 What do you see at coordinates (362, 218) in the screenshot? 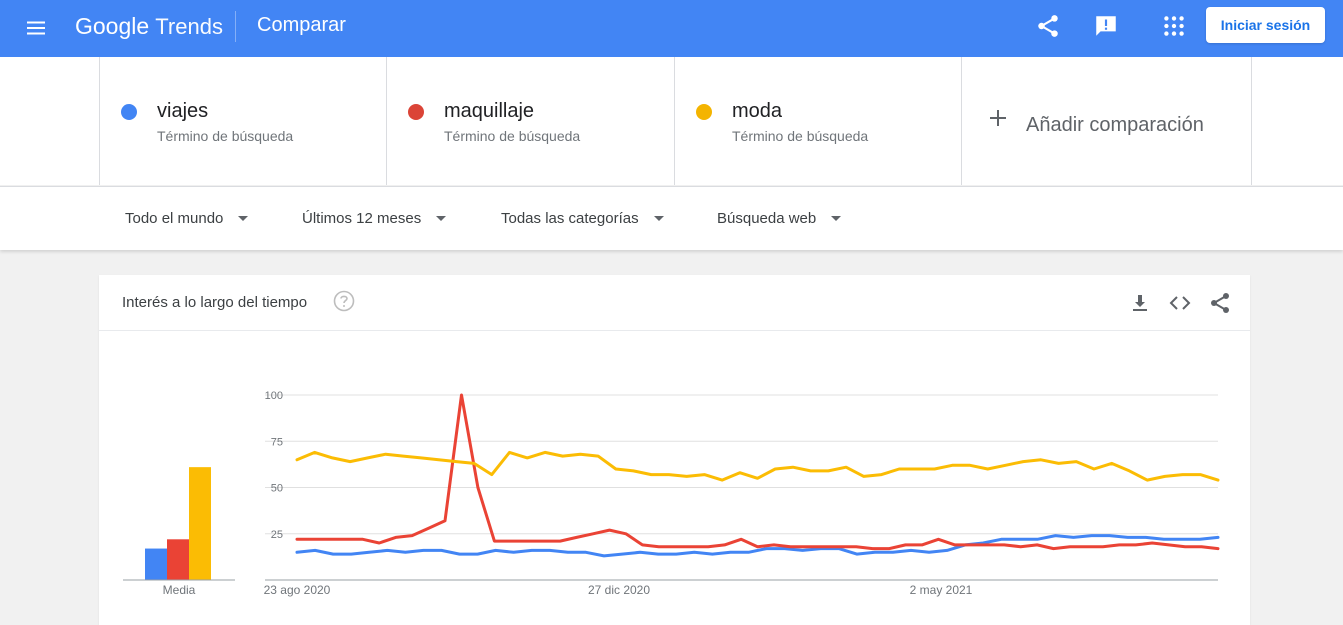
I see `filter-label: Últimos 12 meses` at bounding box center [362, 218].